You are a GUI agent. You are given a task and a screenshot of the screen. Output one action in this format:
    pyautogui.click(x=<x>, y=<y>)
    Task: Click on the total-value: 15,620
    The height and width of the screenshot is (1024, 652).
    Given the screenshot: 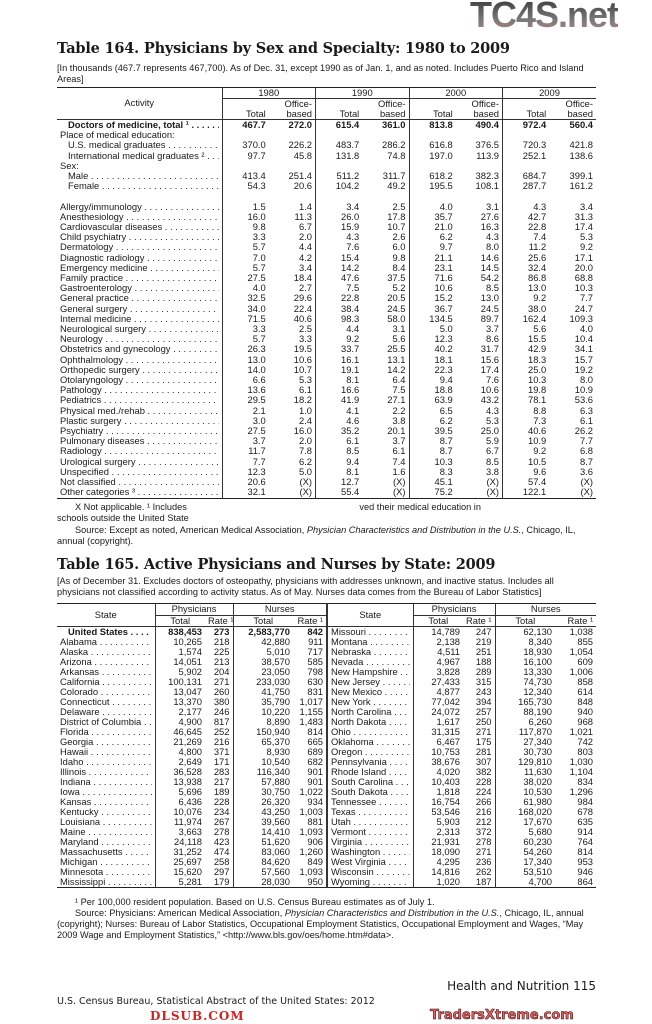 What is the action you would take?
    pyautogui.click(x=187, y=872)
    